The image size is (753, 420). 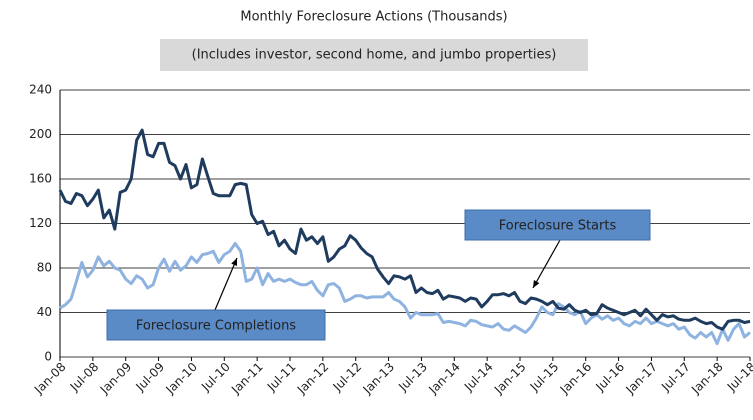 What do you see at coordinates (347, 377) in the screenshot?
I see `x-tick-label: Jul-12` at bounding box center [347, 377].